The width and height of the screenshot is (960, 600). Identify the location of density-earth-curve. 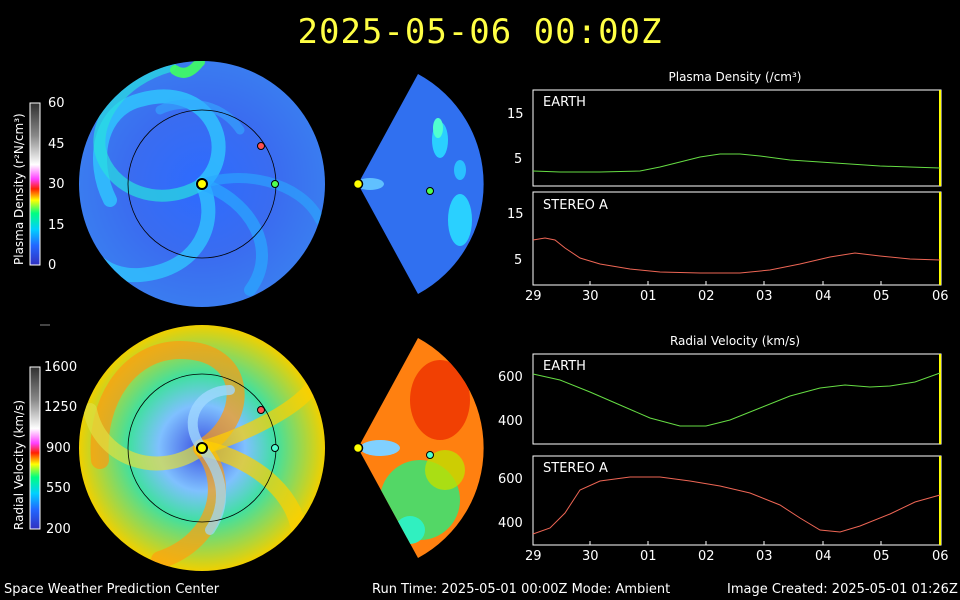
(736, 163).